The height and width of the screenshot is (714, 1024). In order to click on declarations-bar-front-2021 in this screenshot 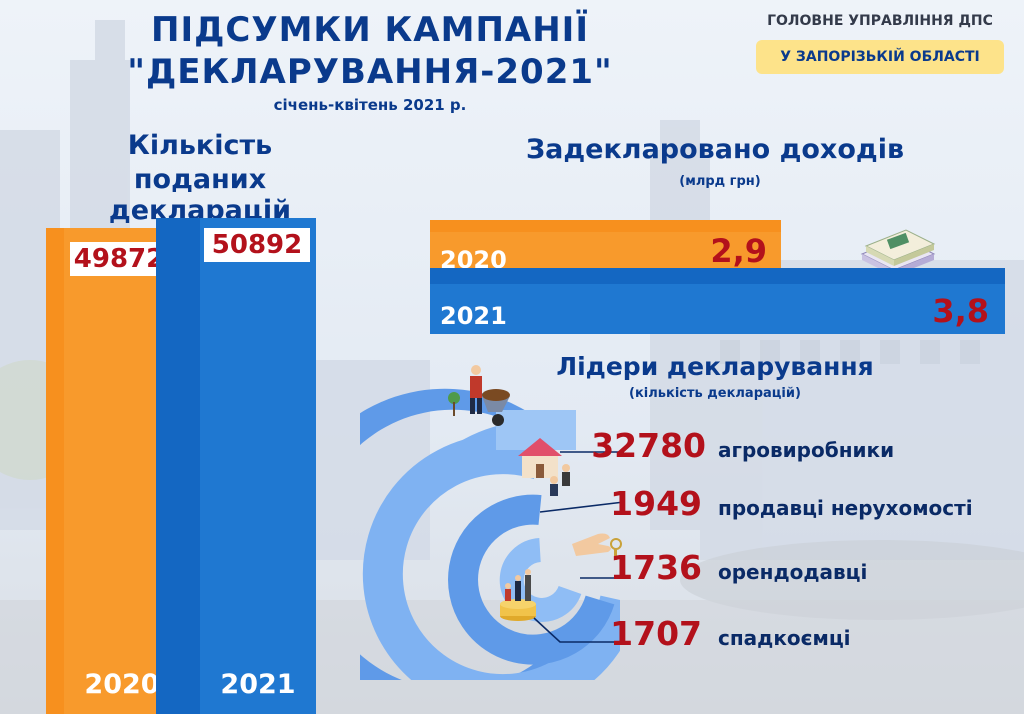, I will do `click(258, 466)`.